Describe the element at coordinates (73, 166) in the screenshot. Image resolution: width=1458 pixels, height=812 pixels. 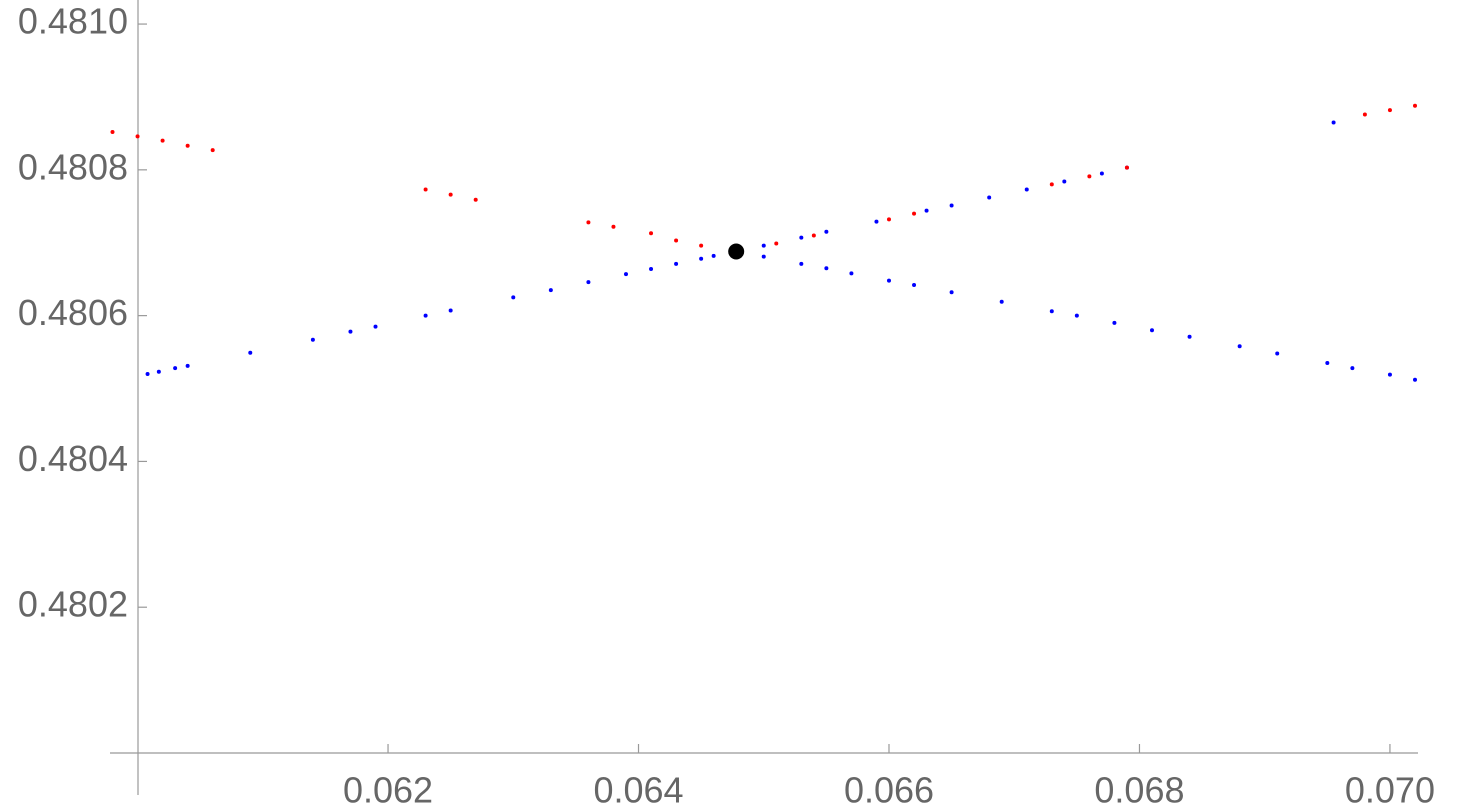
I see `y-tick-label: 0.4808` at that location.